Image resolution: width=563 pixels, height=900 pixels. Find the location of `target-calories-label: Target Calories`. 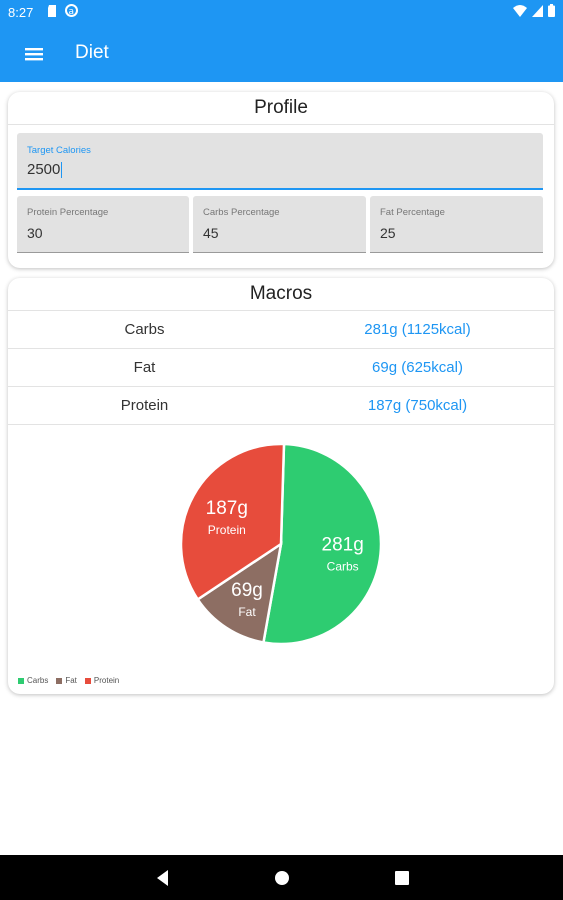

target-calories-label: Target Calories is located at coordinates (59, 150).